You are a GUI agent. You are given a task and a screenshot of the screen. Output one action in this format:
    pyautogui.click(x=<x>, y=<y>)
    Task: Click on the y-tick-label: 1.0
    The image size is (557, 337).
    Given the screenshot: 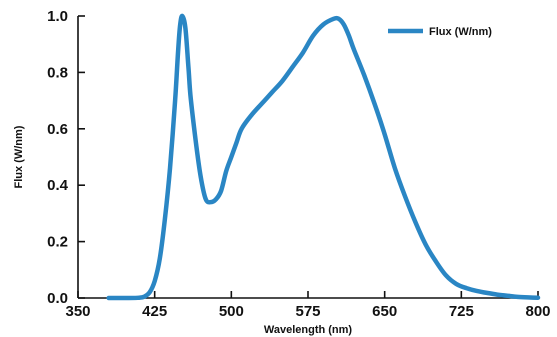 What is the action you would take?
    pyautogui.click(x=57, y=16)
    